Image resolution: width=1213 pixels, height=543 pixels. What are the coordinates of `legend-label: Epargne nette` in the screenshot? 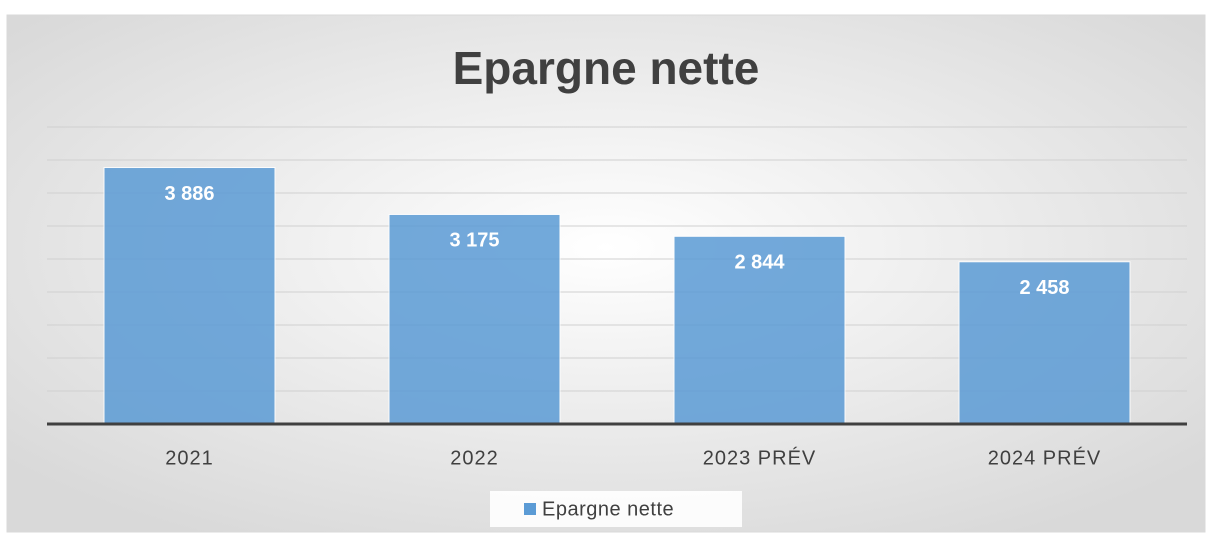 It's located at (608, 509).